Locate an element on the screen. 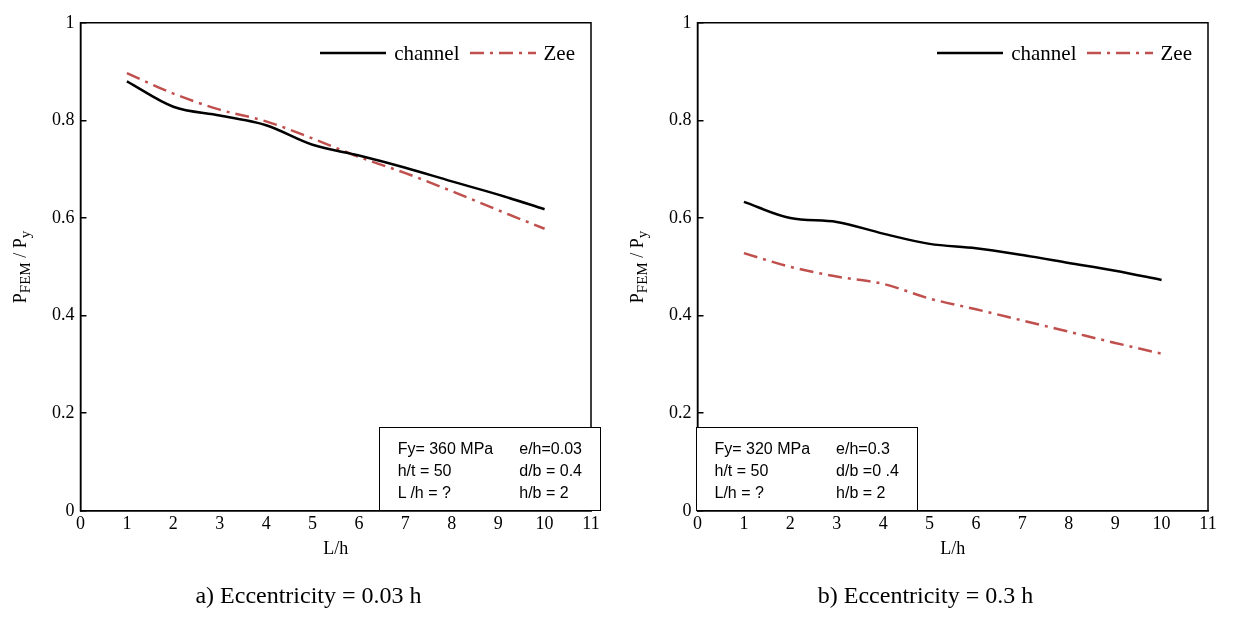 This screenshot has height=629, width=1234. annotation: Fy= 320 MPa is located at coordinates (762, 448).